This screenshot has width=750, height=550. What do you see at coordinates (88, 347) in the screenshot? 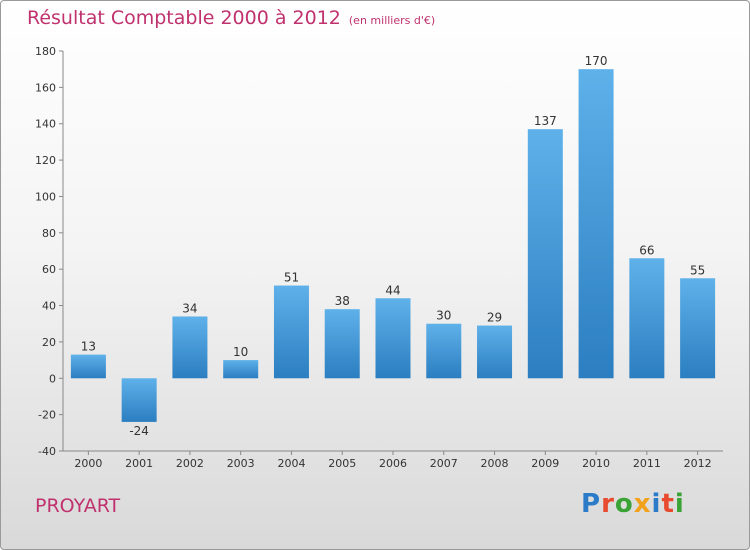
I see `data-label: 13` at bounding box center [88, 347].